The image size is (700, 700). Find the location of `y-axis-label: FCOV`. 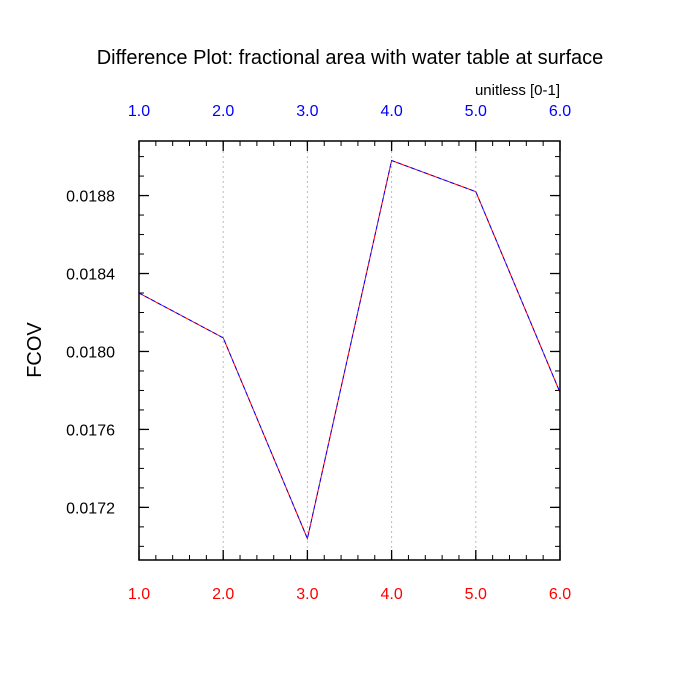

y-axis-label: FCOV is located at coordinates (35, 350).